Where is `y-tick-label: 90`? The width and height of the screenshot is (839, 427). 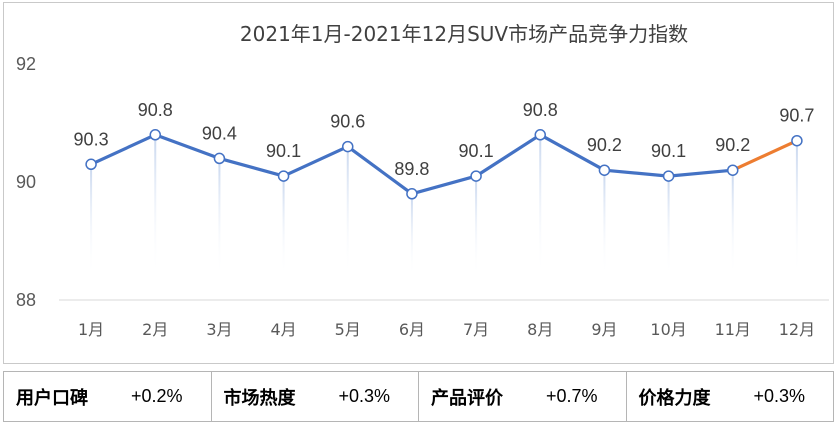 y-tick-label: 90 is located at coordinates (26, 182).